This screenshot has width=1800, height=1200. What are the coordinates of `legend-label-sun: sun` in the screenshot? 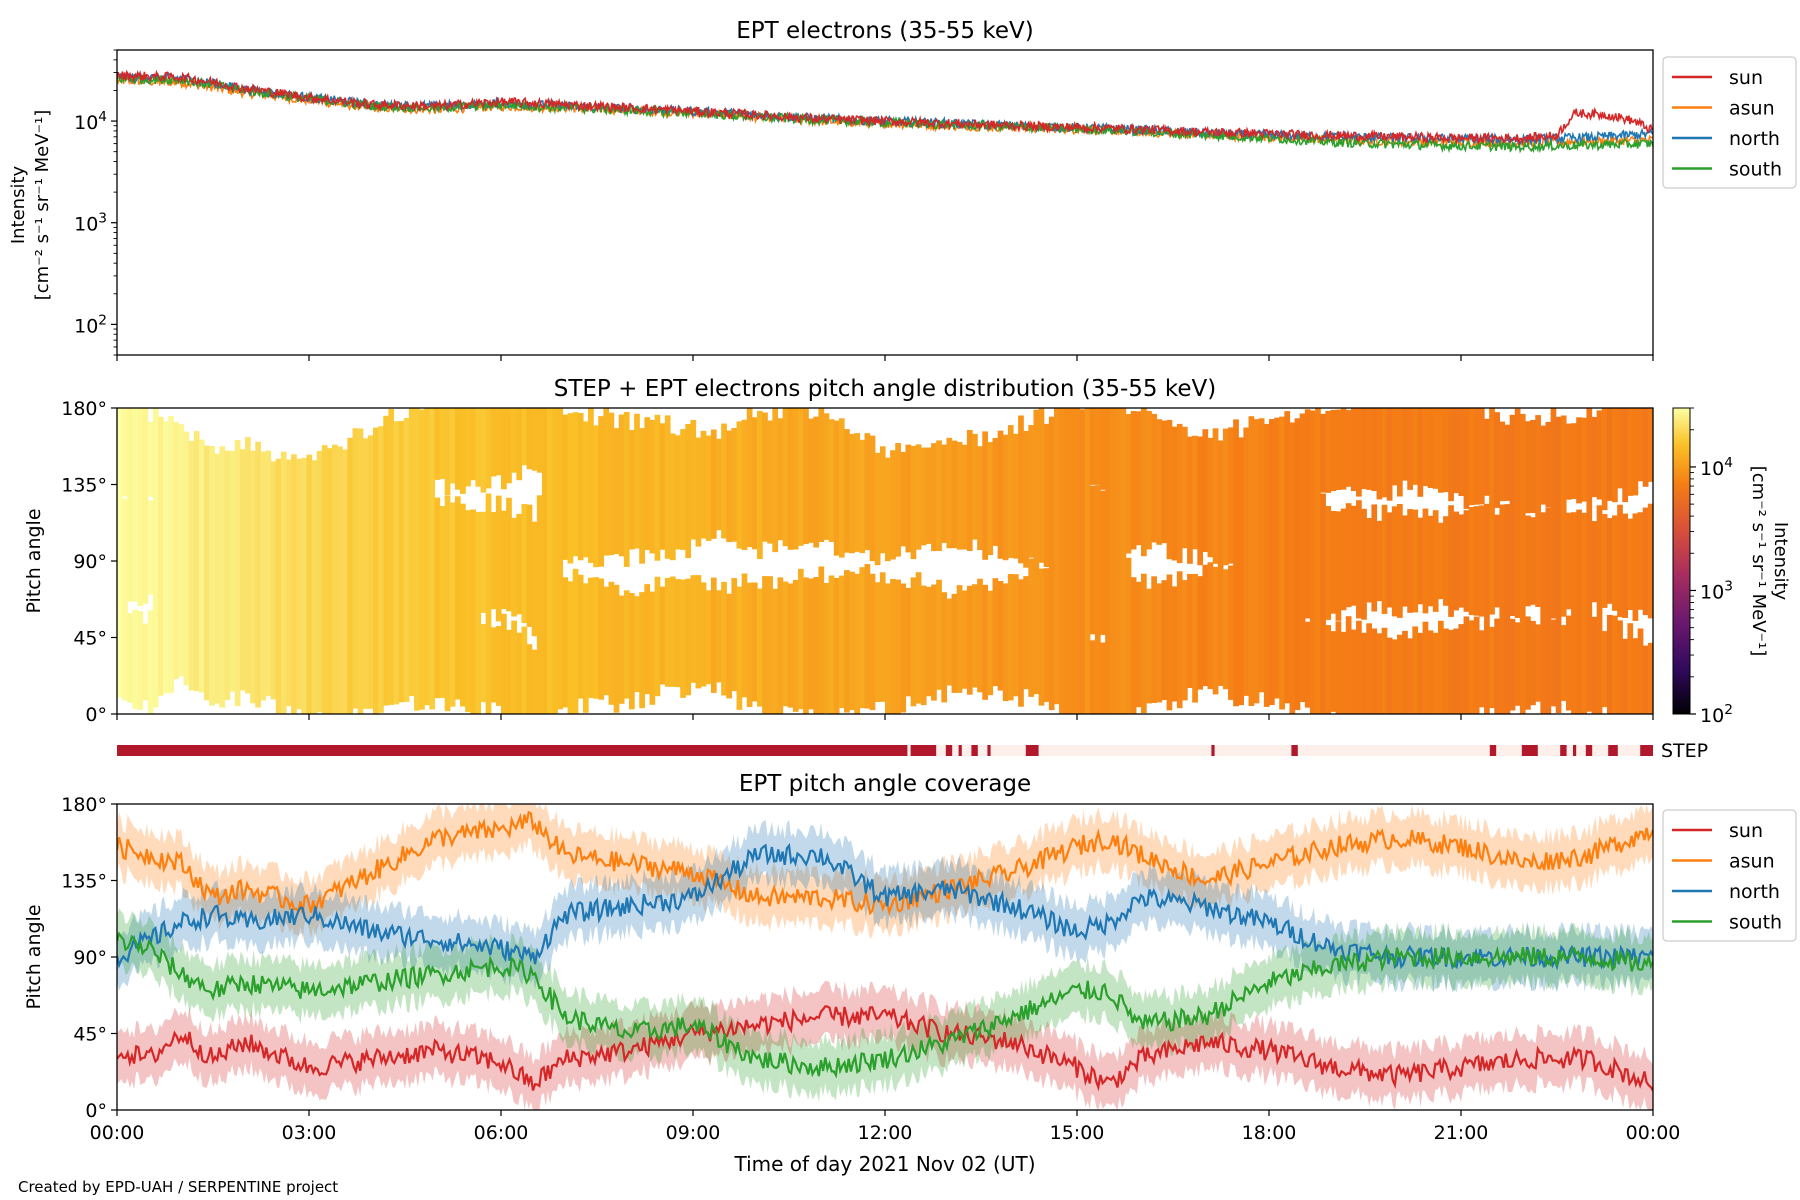 It's located at (1746, 831).